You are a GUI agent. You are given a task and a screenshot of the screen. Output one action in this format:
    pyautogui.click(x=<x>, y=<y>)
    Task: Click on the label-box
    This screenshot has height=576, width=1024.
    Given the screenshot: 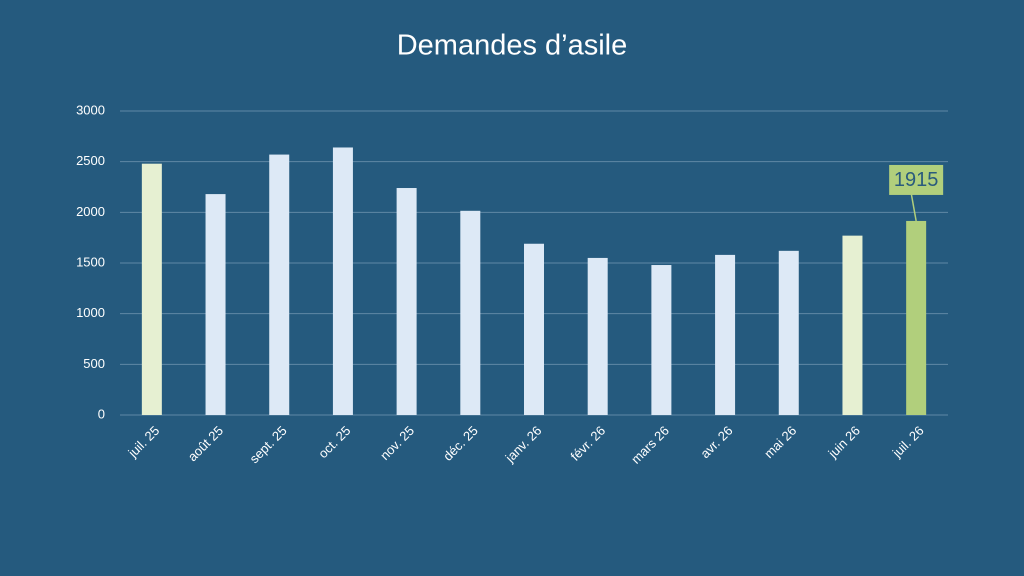 What is the action you would take?
    pyautogui.click(x=916, y=179)
    